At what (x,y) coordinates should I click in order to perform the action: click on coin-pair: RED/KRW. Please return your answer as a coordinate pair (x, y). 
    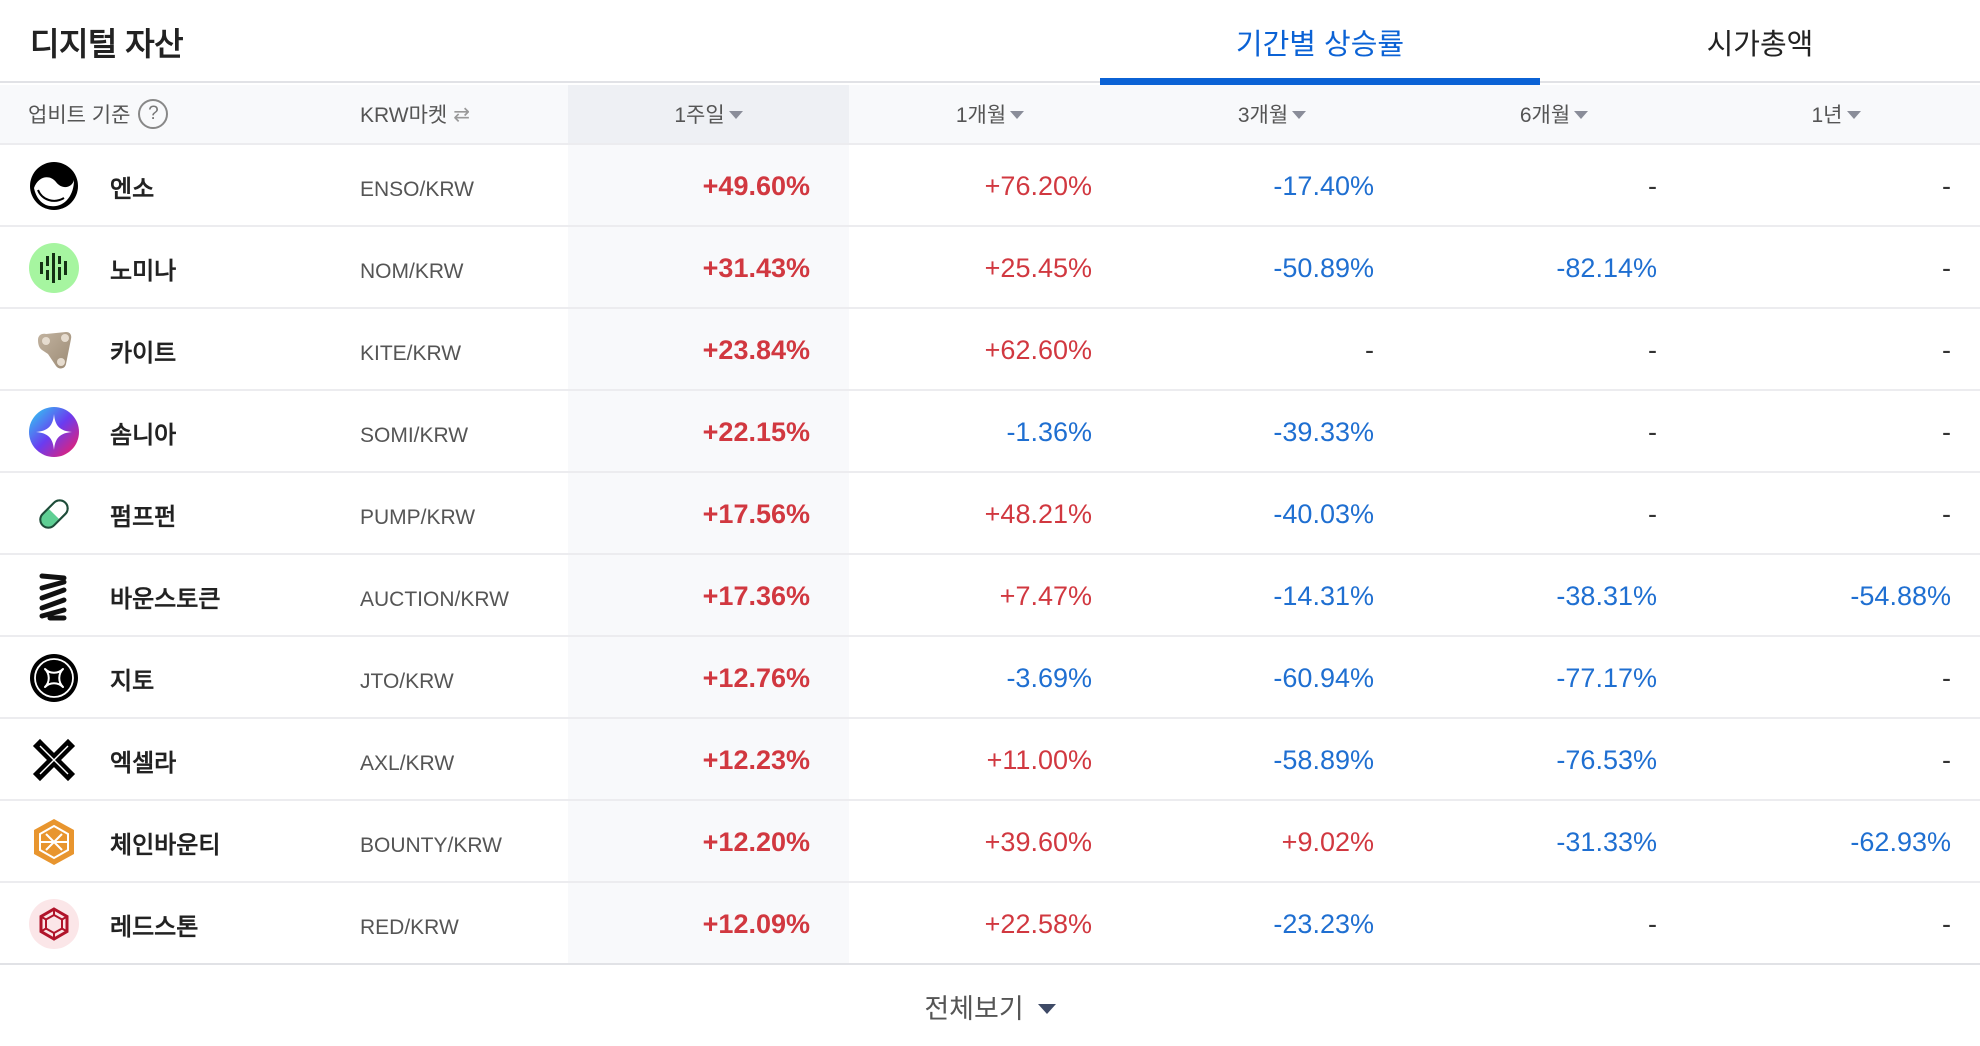
    Looking at the image, I should click on (409, 927).